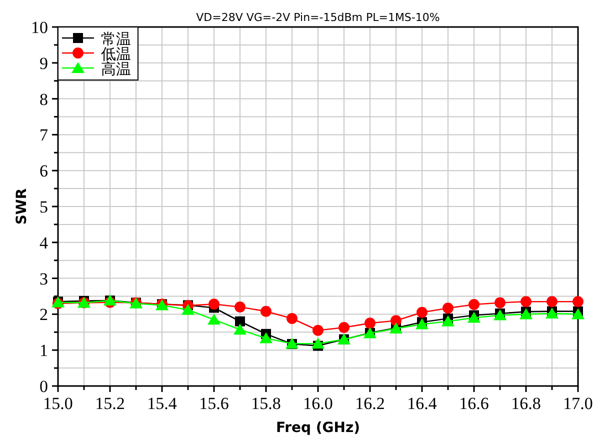  I want to click on x-tick-label: 16.0, so click(318, 403).